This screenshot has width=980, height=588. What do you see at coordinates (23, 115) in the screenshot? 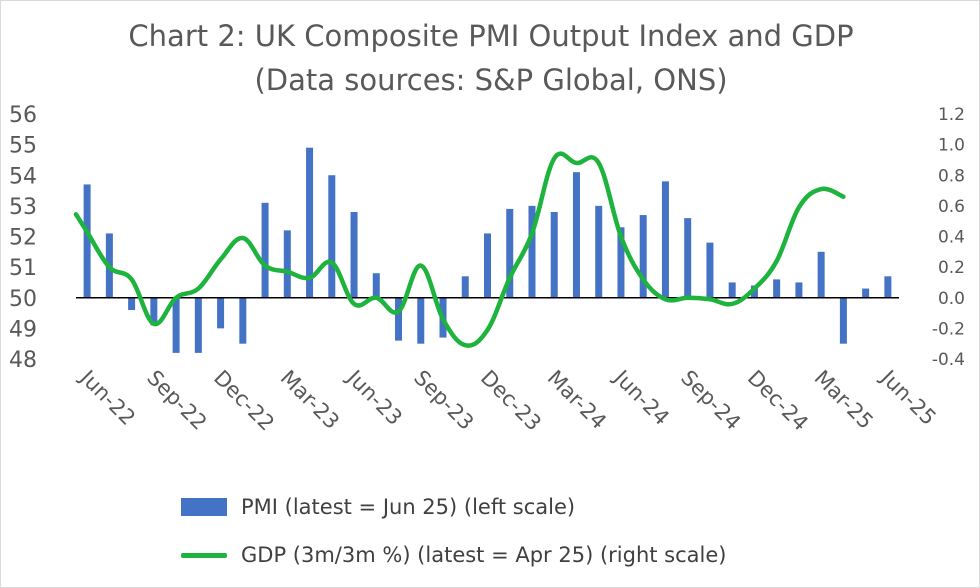
I see `left-axis-tick-label: 56` at bounding box center [23, 115].